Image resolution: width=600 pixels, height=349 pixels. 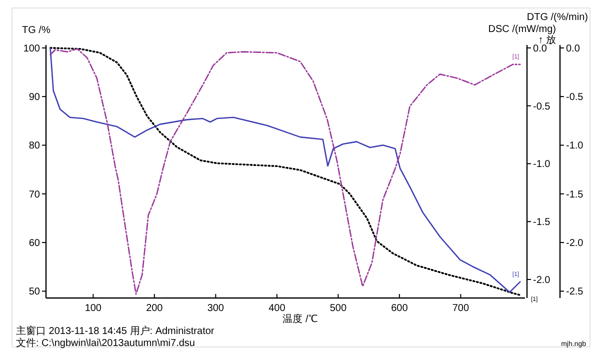 What do you see at coordinates (93, 308) in the screenshot?
I see `x-tick-label: 100` at bounding box center [93, 308].